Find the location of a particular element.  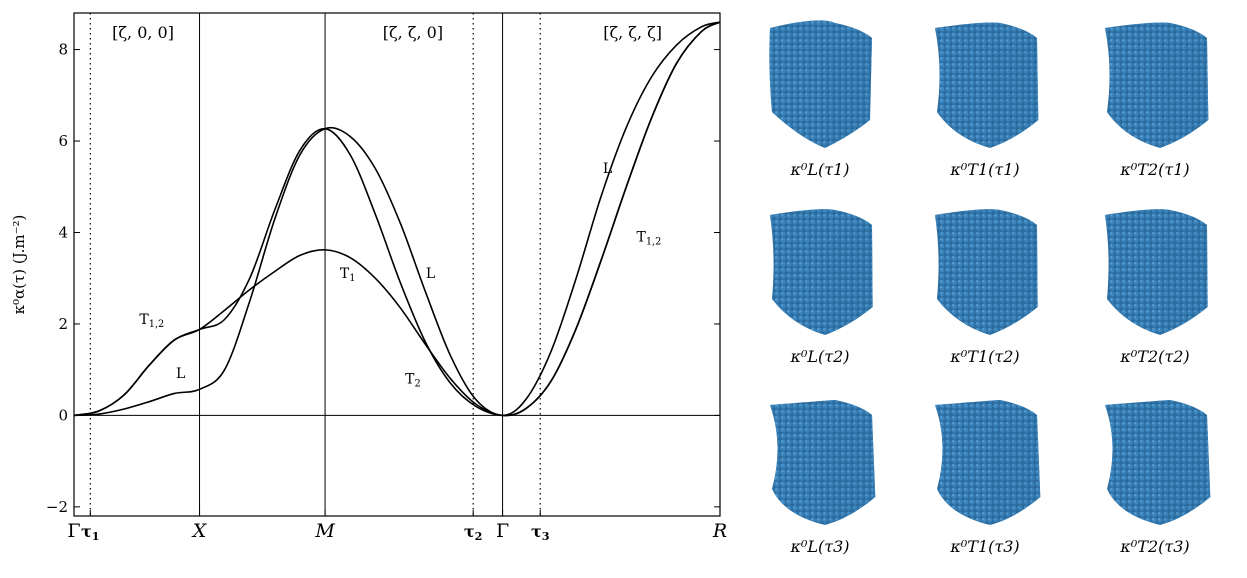

segment-label-2: [ζ, ζ, ζ] is located at coordinates (632, 32).